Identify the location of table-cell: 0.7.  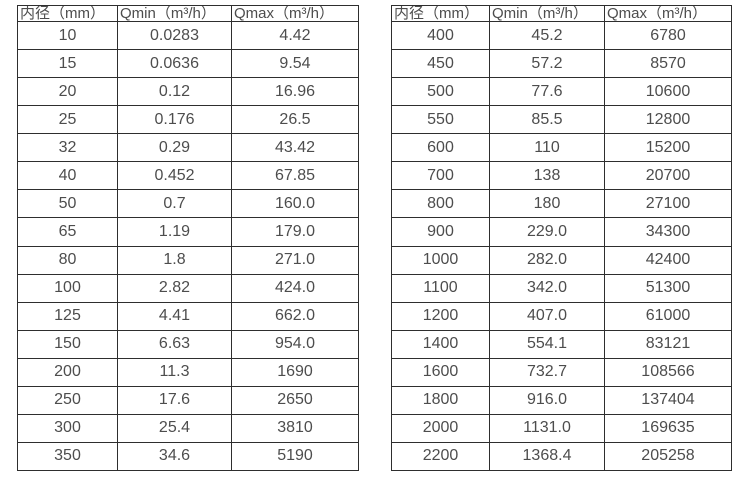
(174, 204).